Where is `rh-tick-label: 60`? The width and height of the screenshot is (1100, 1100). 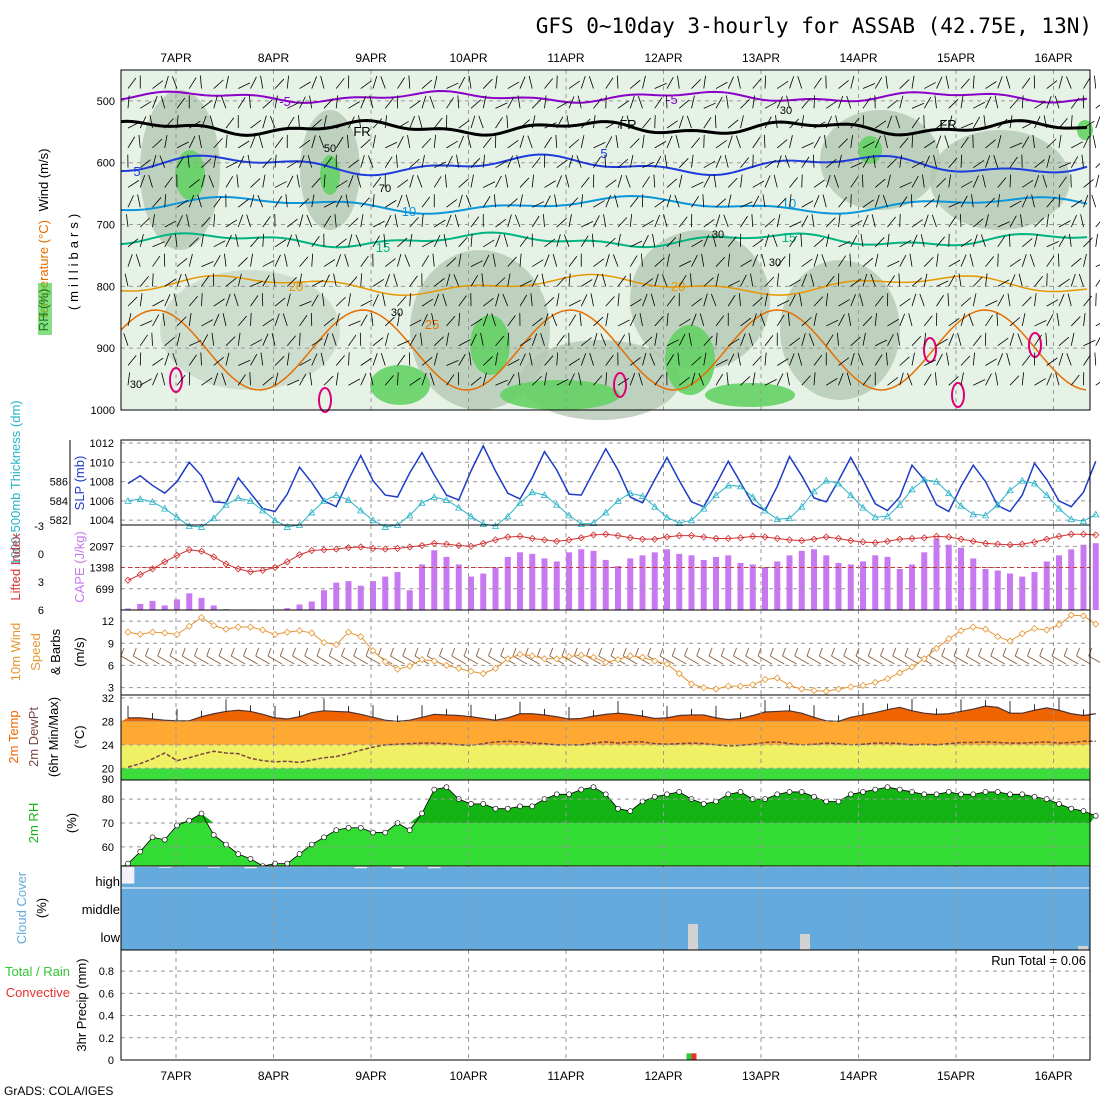 rh-tick-label: 60 is located at coordinates (108, 848).